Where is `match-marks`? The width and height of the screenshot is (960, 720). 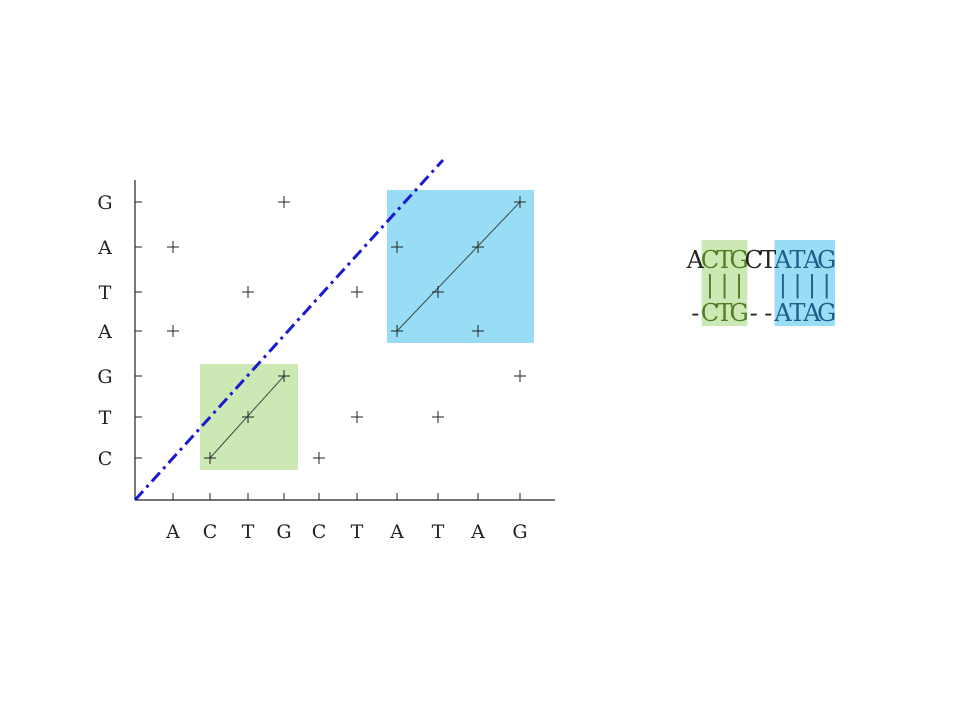
match-marks is located at coordinates (346, 330).